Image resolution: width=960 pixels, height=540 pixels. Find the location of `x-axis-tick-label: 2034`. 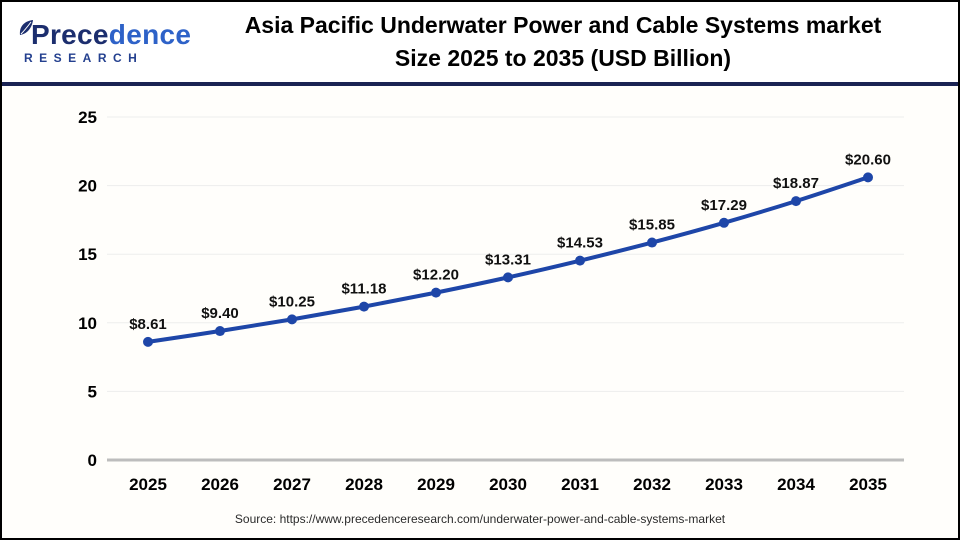

x-axis-tick-label: 2034 is located at coordinates (796, 484).